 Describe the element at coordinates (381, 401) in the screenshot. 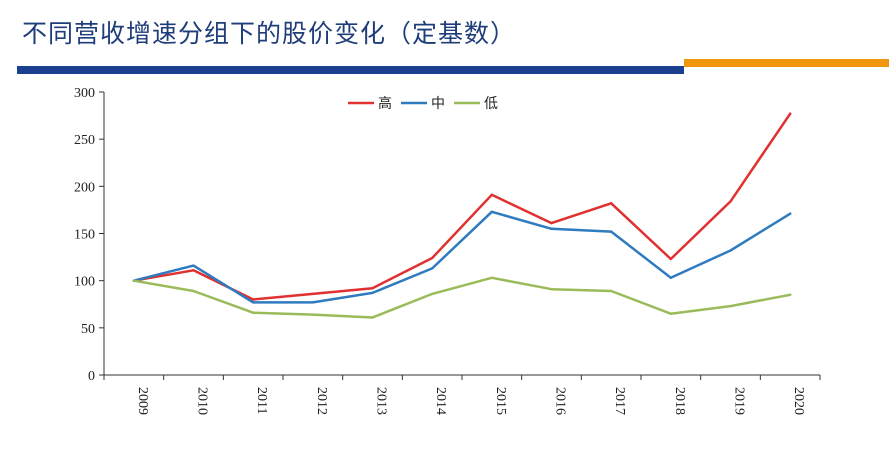

I see `x-tick-label: 2013` at that location.